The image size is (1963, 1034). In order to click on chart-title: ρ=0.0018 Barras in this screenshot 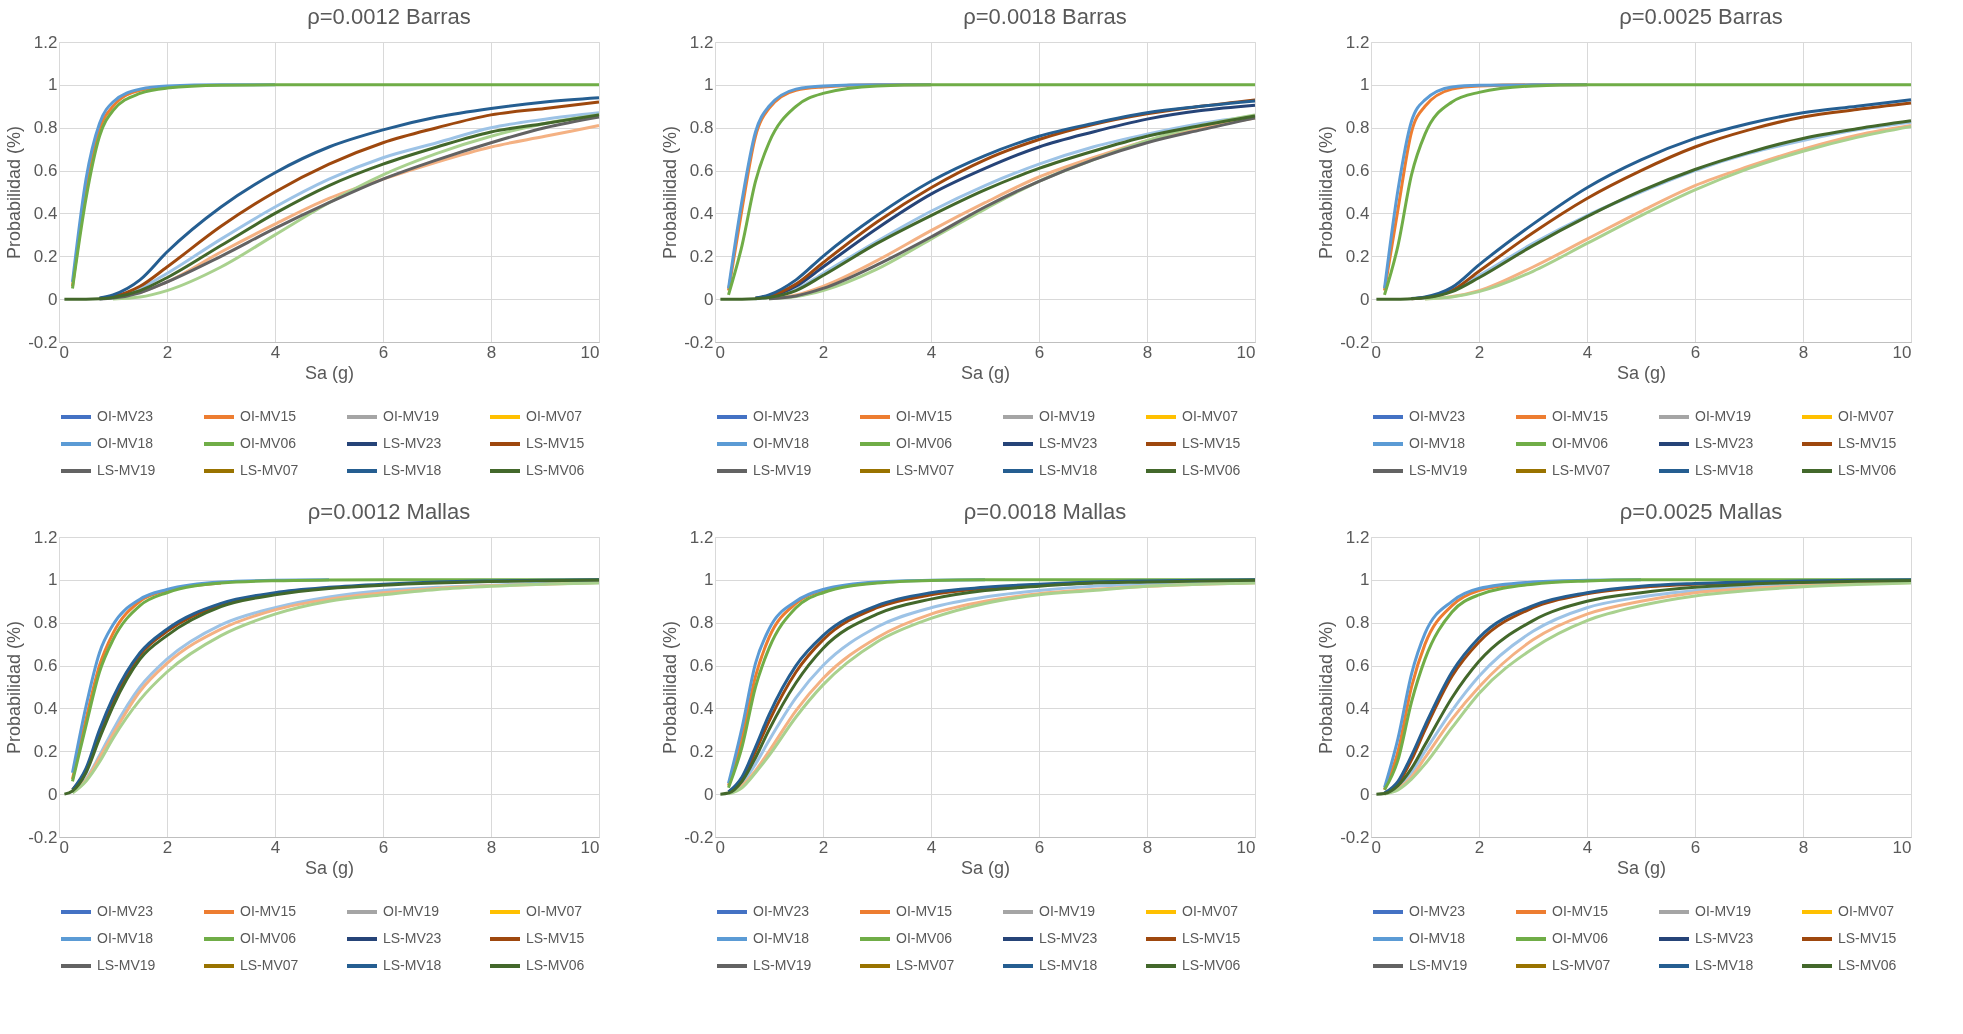, I will do `click(1045, 16)`.